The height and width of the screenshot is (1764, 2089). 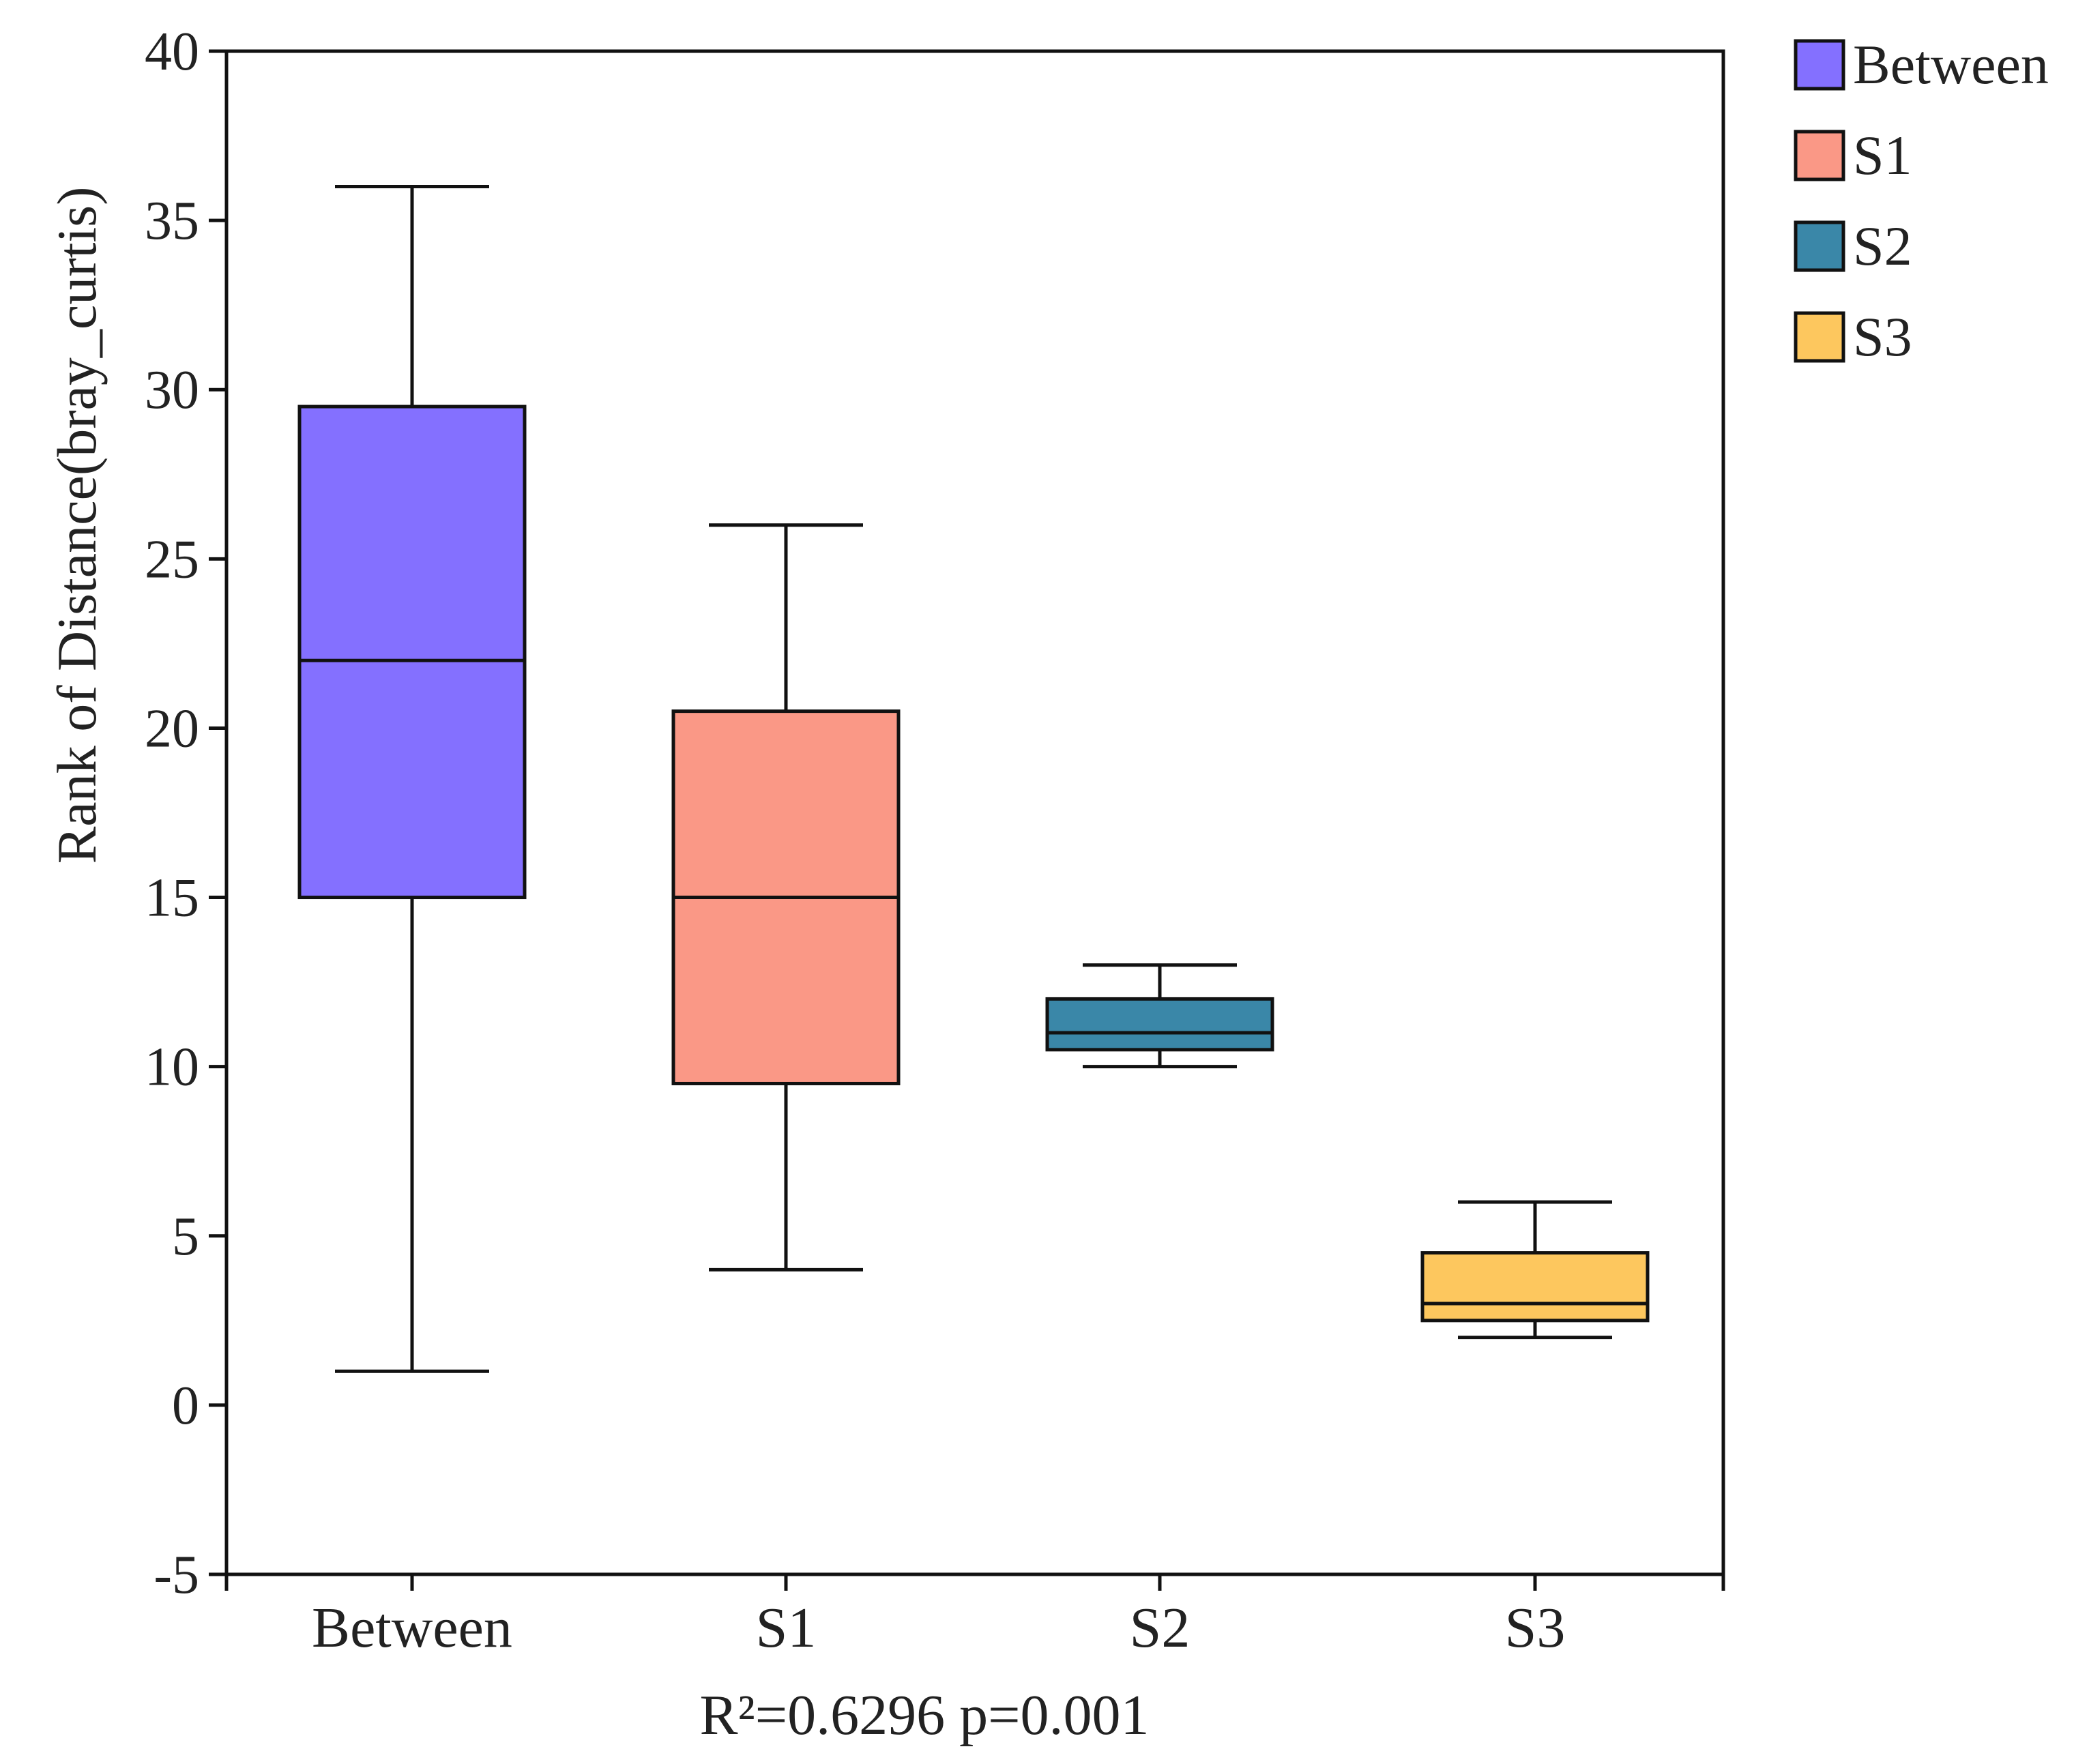 I want to click on box-s3, so click(x=1535, y=1270).